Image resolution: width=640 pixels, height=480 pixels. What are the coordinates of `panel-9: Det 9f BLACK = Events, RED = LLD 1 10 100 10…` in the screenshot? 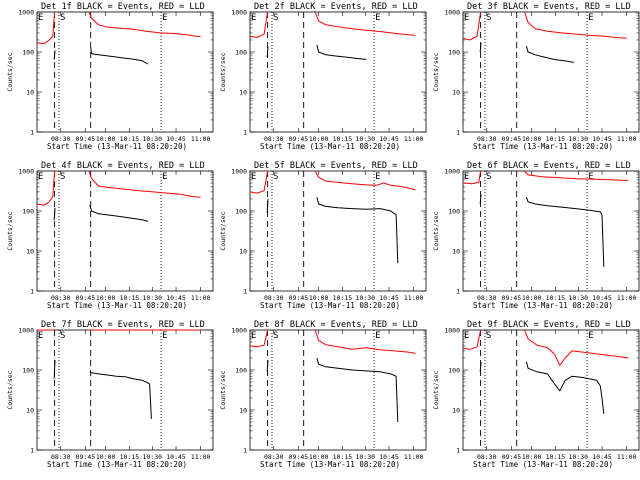 It's located at (536, 394).